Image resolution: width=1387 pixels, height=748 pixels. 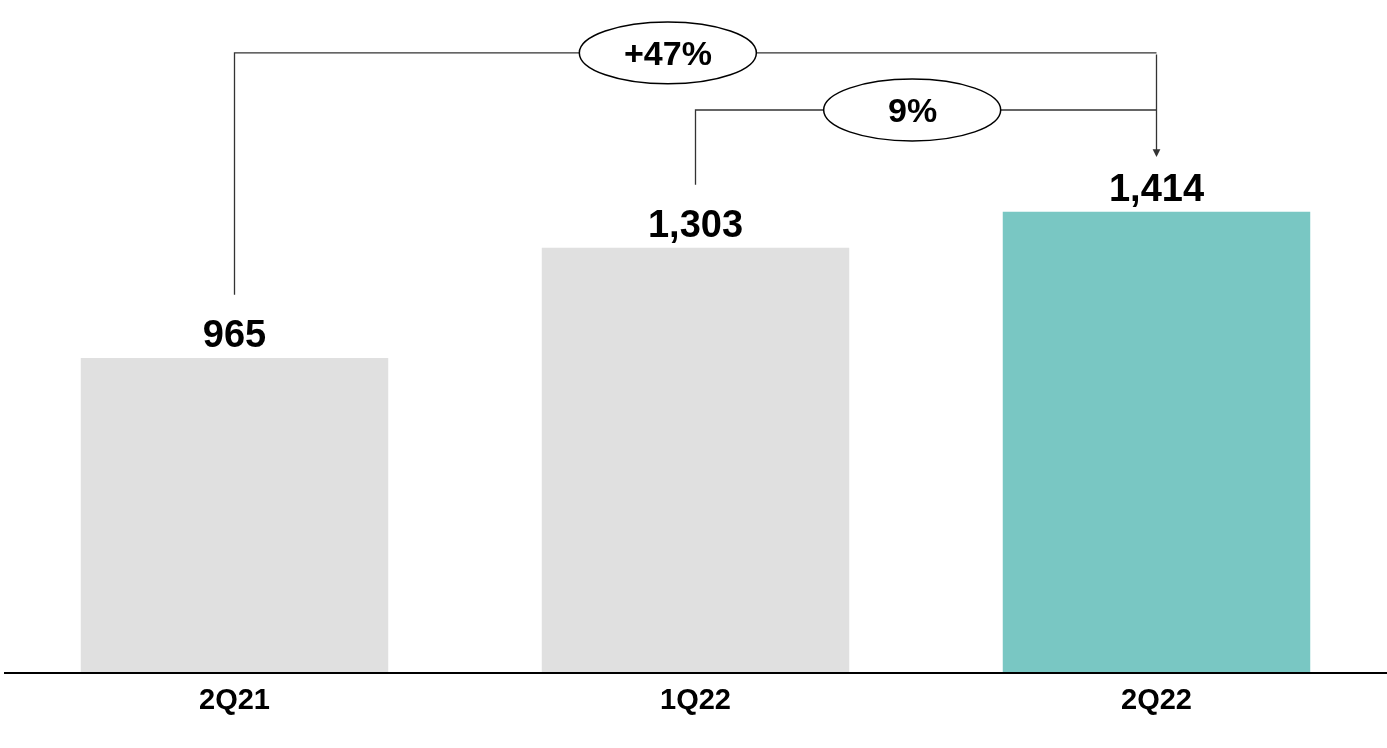 I want to click on text: 9%, so click(x=913, y=110).